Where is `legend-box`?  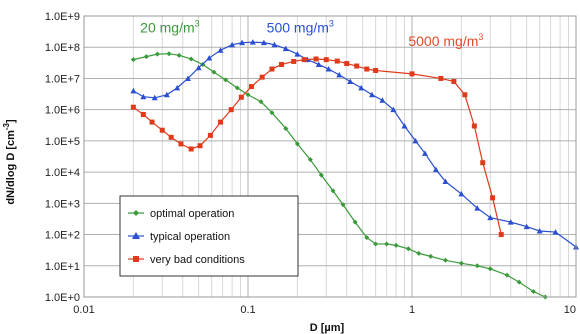 legend-box is located at coordinates (209, 236).